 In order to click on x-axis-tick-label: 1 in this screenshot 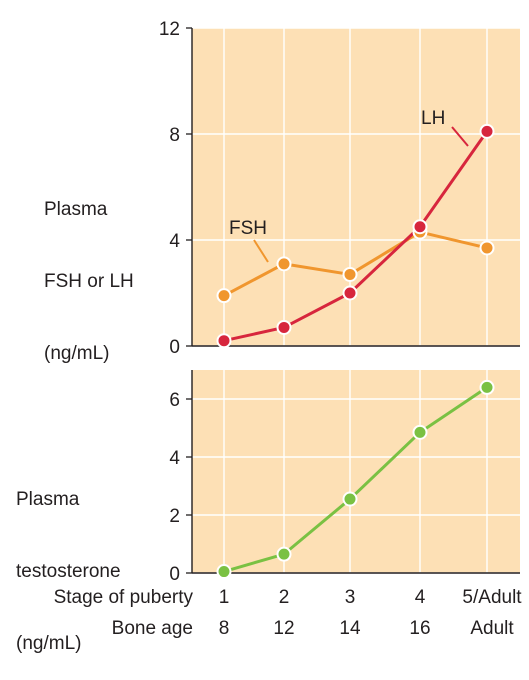, I will do `click(224, 597)`.